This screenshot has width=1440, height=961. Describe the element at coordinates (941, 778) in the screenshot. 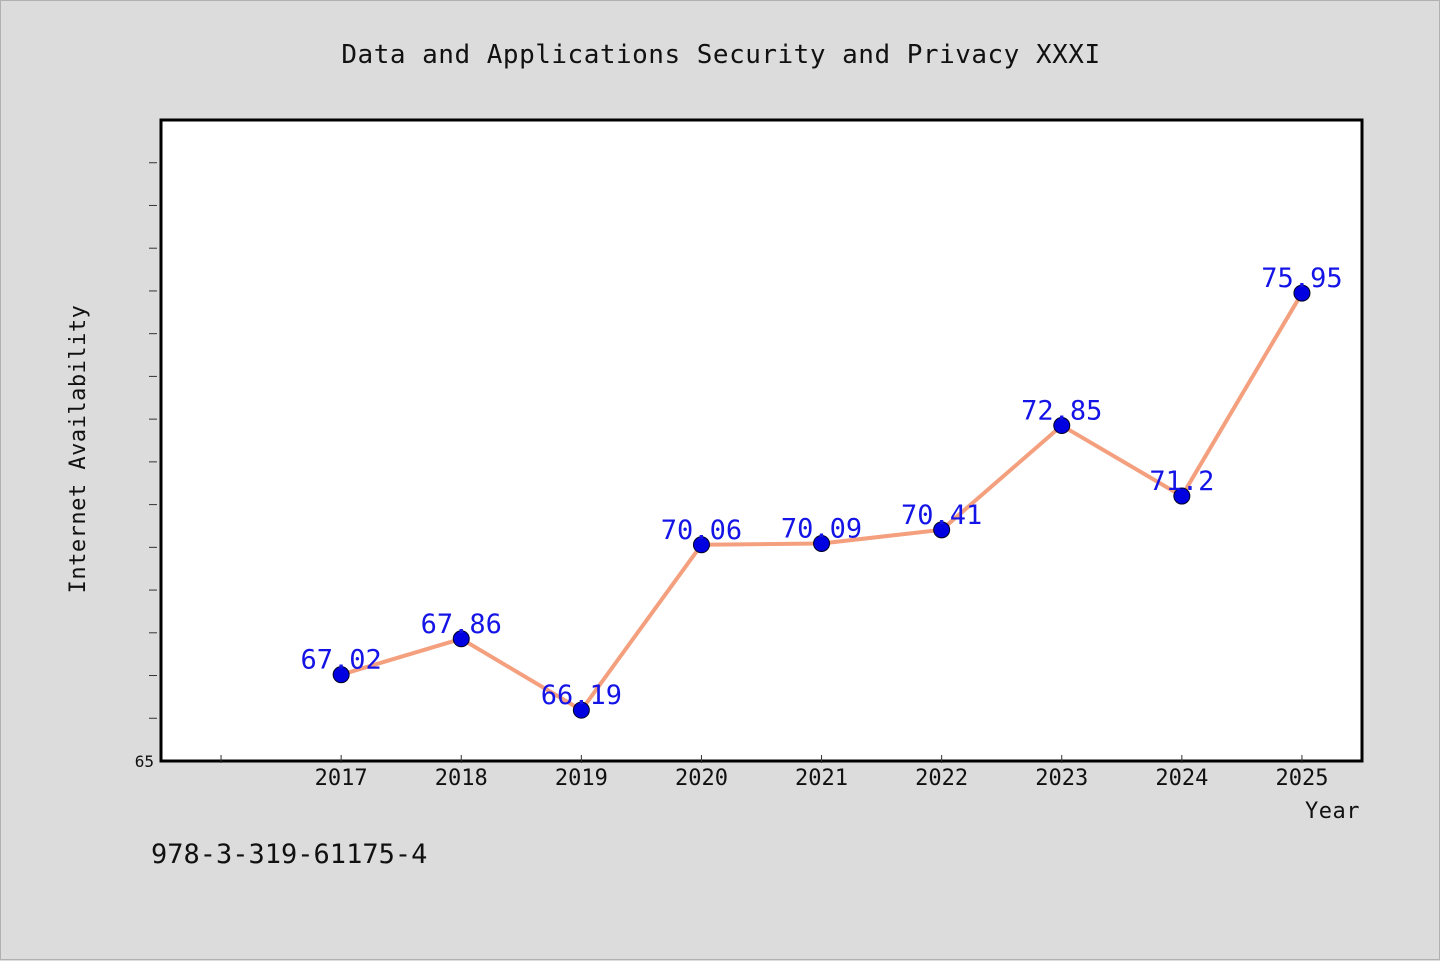

I see `x-tick-label: 2022` at that location.